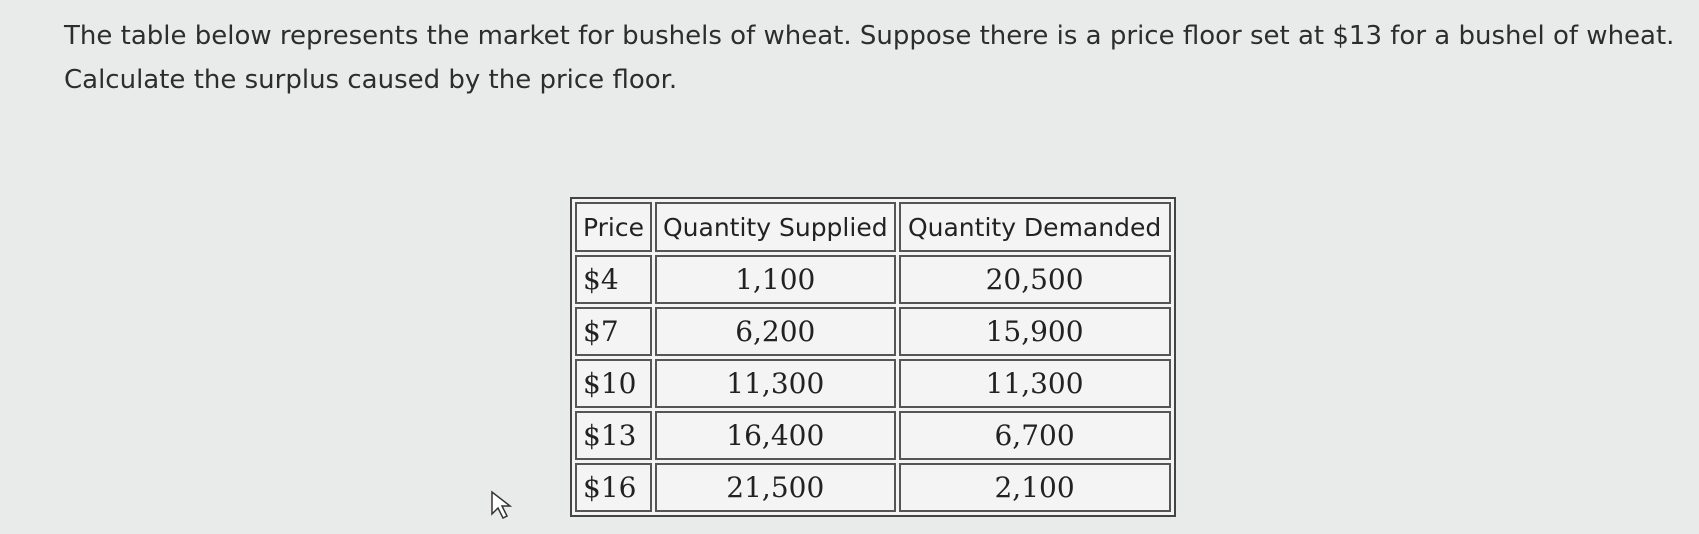  What do you see at coordinates (613, 227) in the screenshot?
I see `header-cell: Price` at bounding box center [613, 227].